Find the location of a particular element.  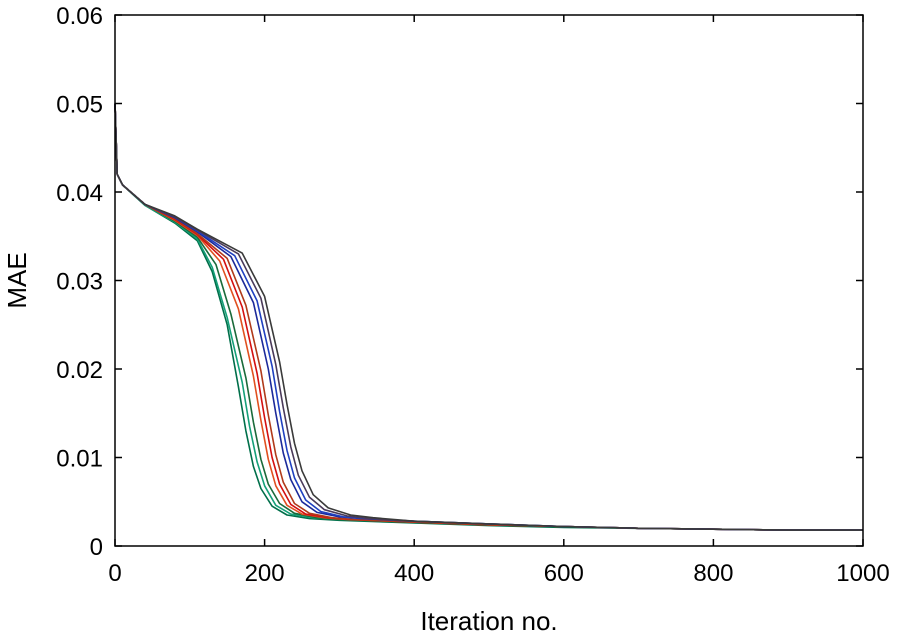

y-tick-label: 0.02 is located at coordinates (79, 370).